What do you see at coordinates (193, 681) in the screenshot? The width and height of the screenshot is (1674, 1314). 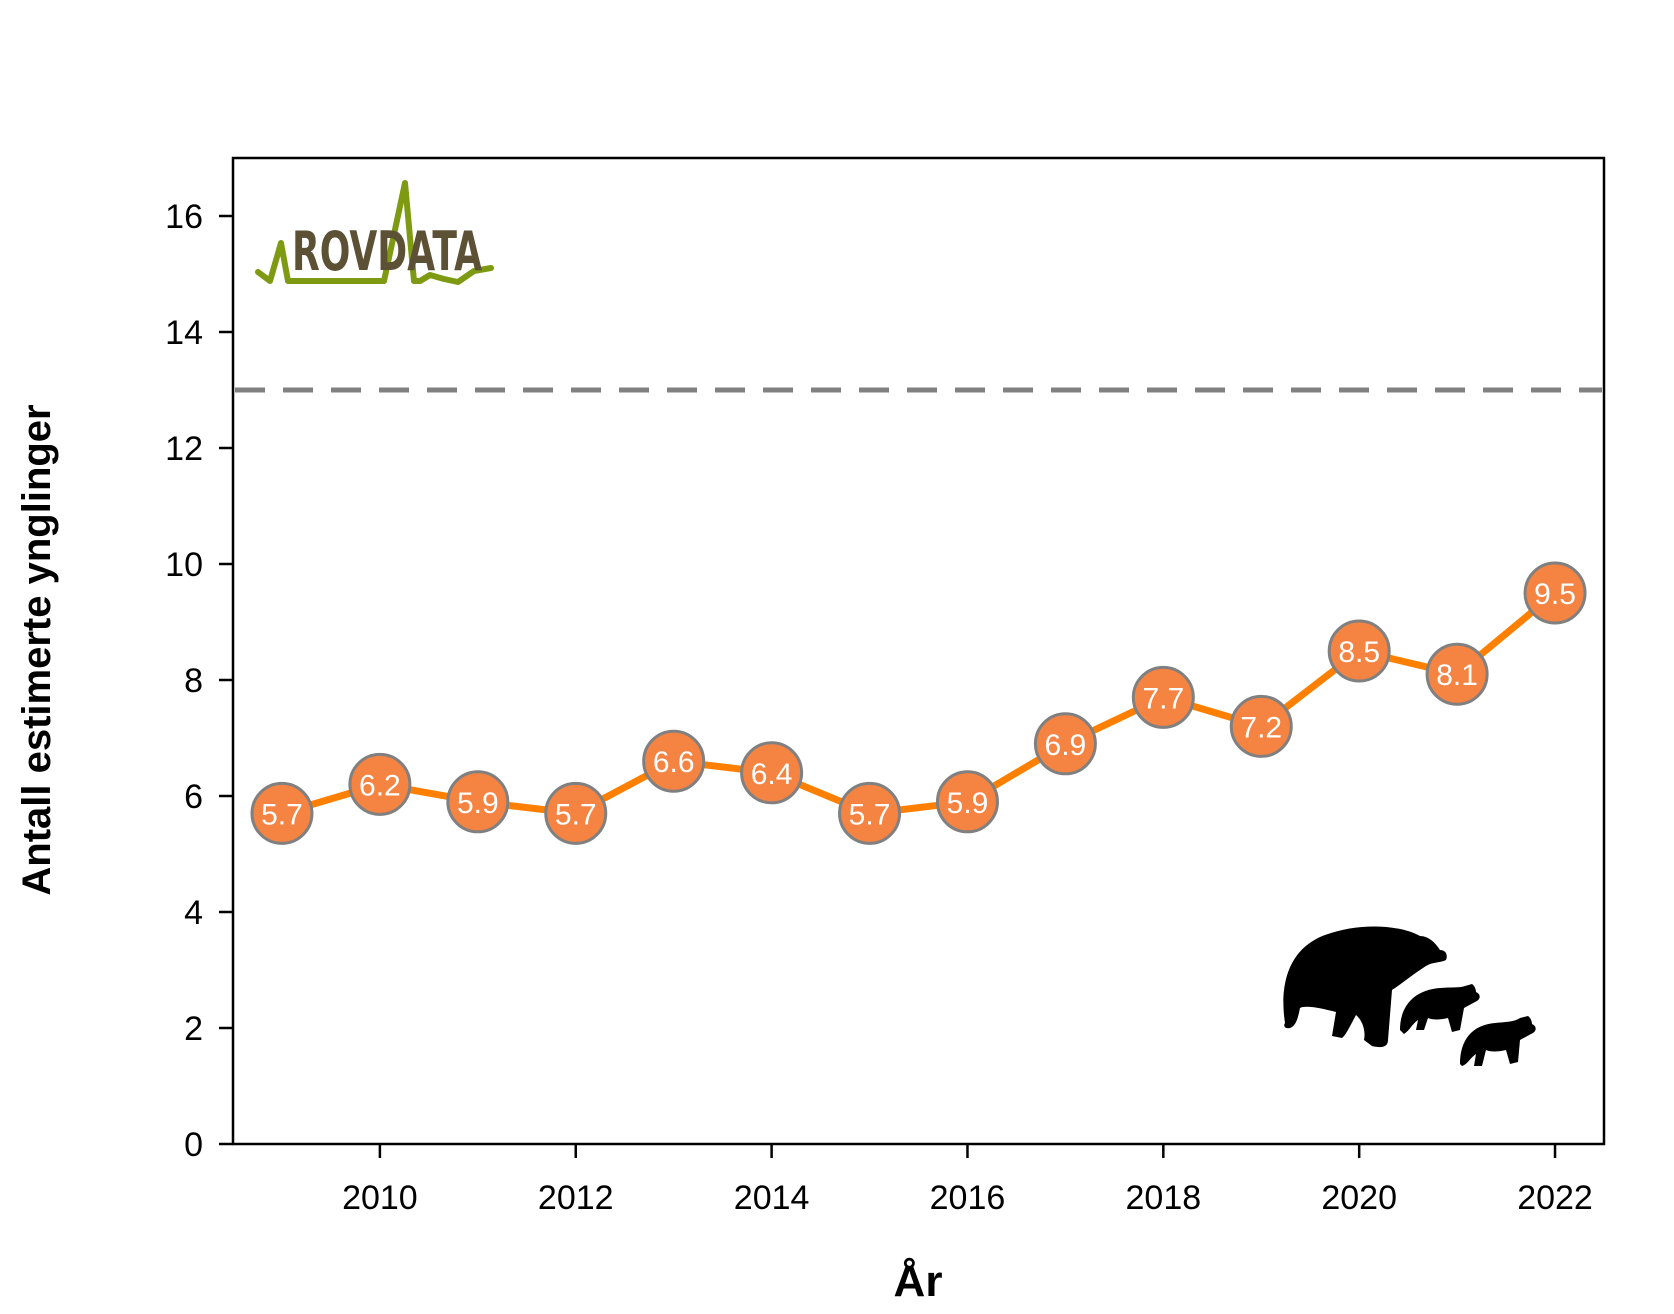 I see `y-tick-label: 8` at bounding box center [193, 681].